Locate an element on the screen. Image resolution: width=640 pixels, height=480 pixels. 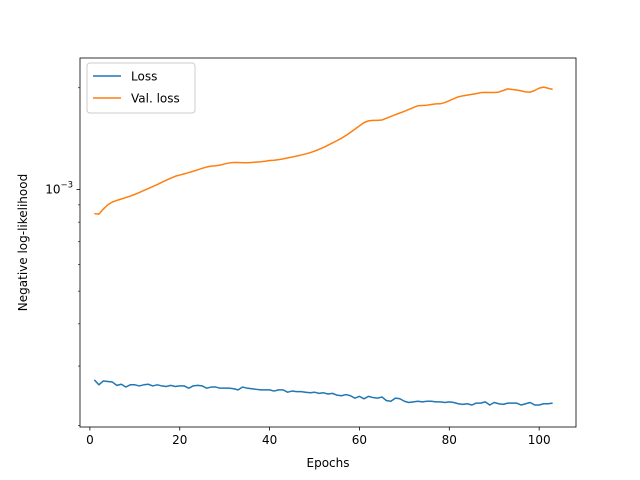
legend-label-loss: Loss is located at coordinates (144, 77).